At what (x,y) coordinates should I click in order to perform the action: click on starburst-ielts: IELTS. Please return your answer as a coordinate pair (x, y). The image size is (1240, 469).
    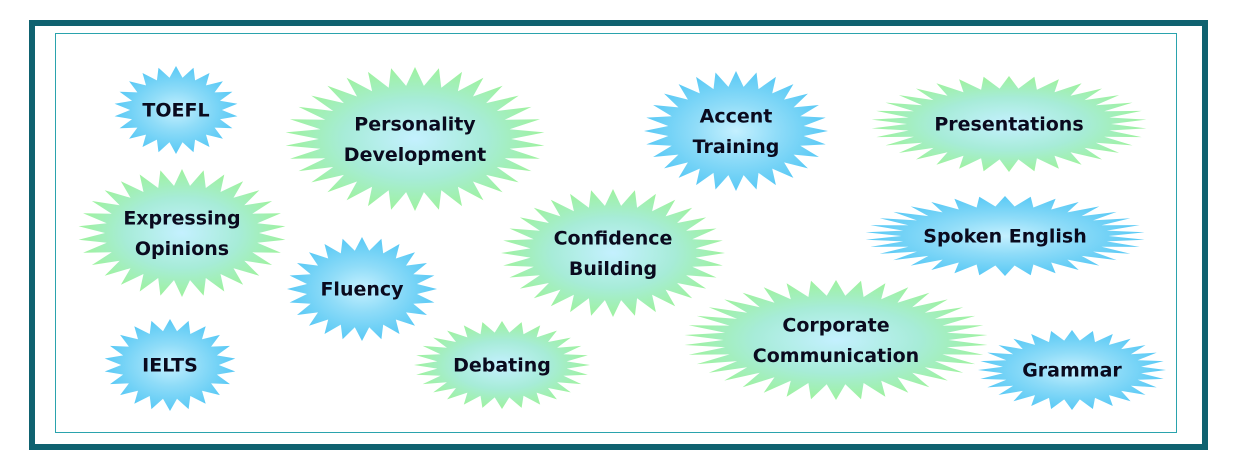
    Looking at the image, I should click on (170, 365).